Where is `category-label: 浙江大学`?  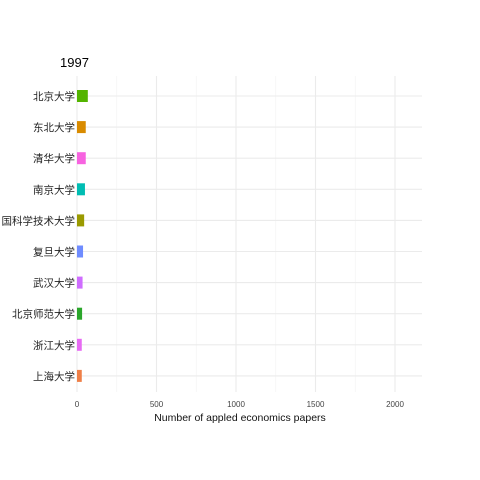
category-label: 浙江大学 is located at coordinates (54, 345).